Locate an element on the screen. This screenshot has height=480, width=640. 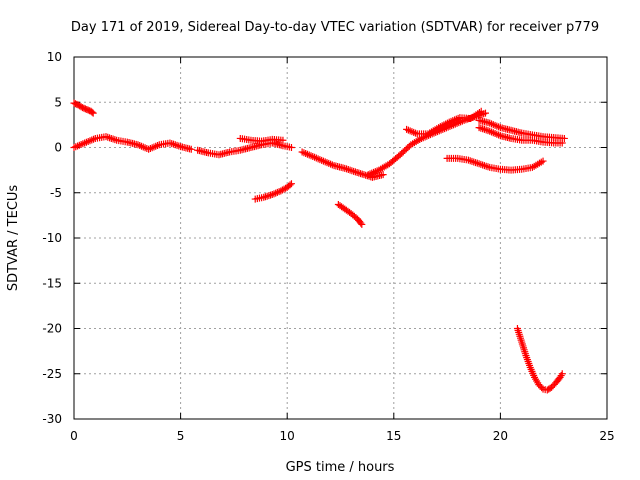
x-tick-label: 5 is located at coordinates (181, 436).